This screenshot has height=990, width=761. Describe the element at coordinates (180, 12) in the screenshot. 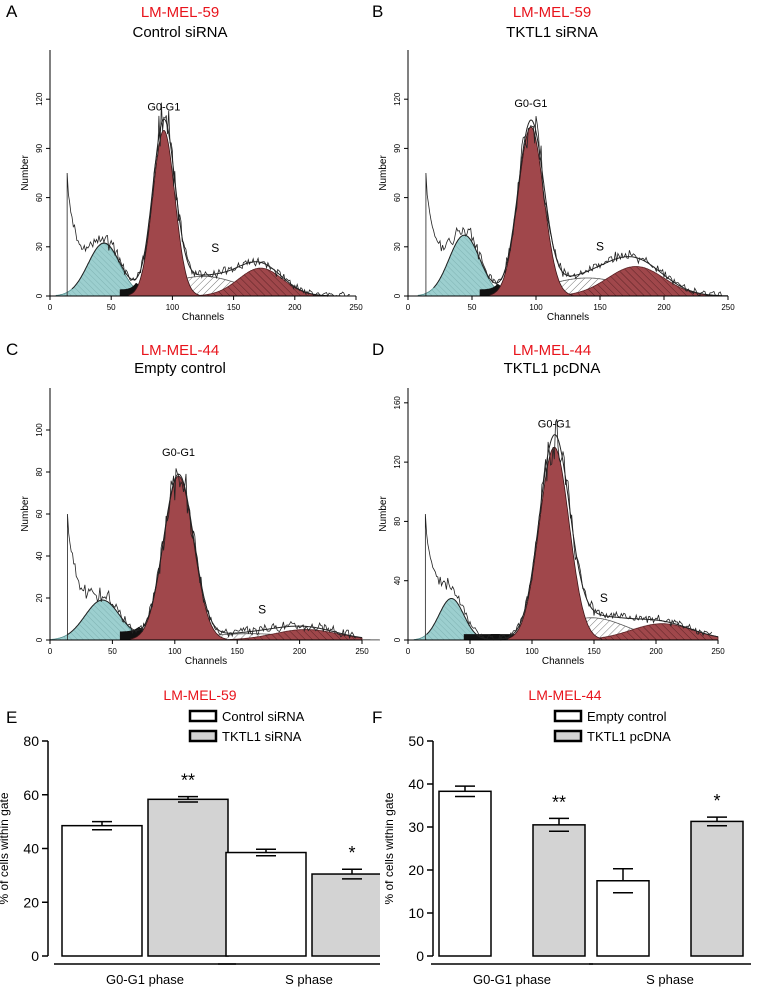

I see `panel-a-cell-line: LM-MEL-59` at that location.